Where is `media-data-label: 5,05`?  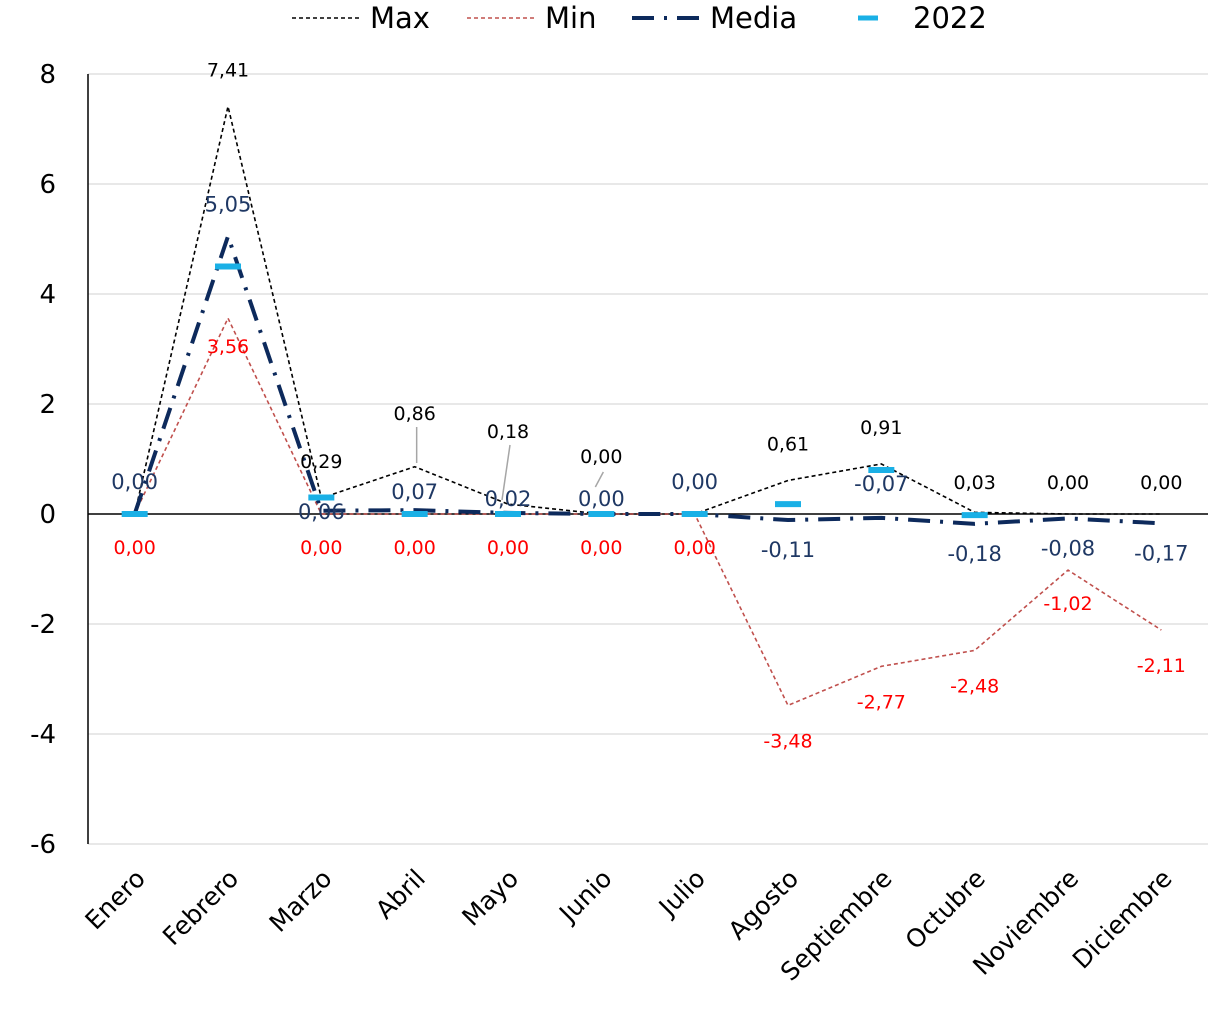 media-data-label: 5,05 is located at coordinates (228, 204).